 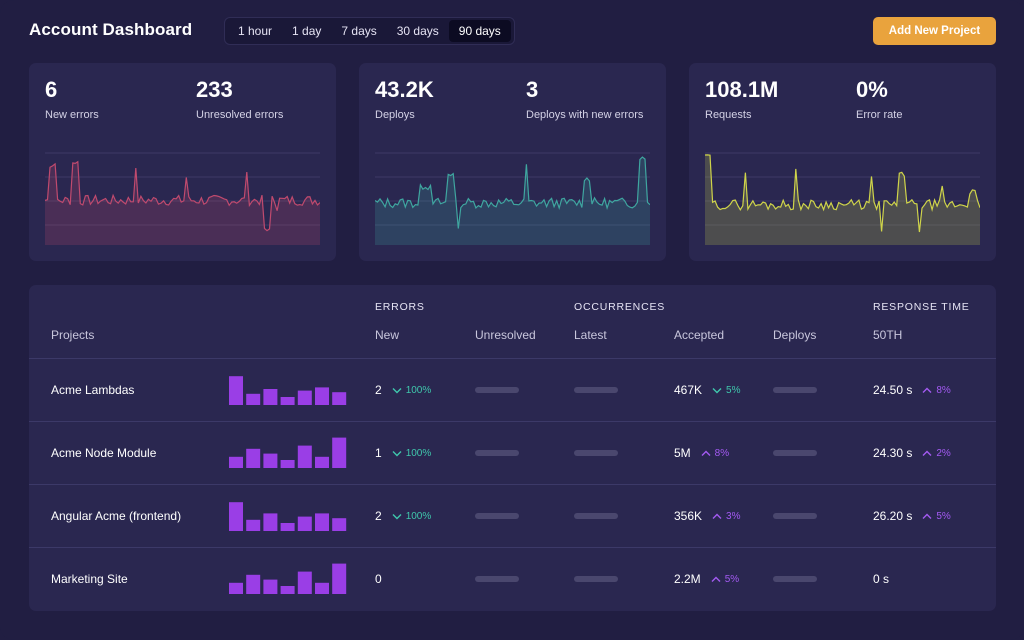 I want to click on new-errors-cell-delta: 100%, so click(x=412, y=453).